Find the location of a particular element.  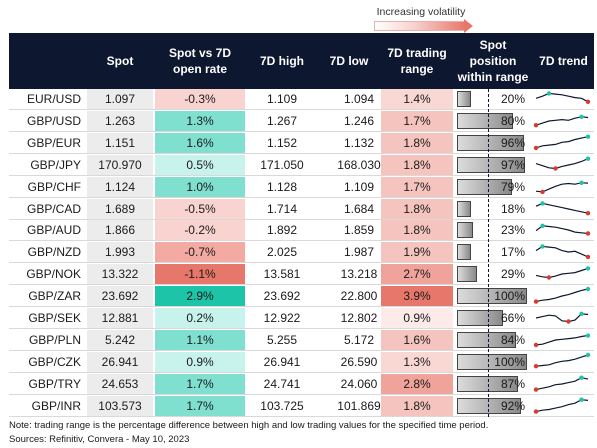

spot-vs-open: 1.7% is located at coordinates (200, 383).